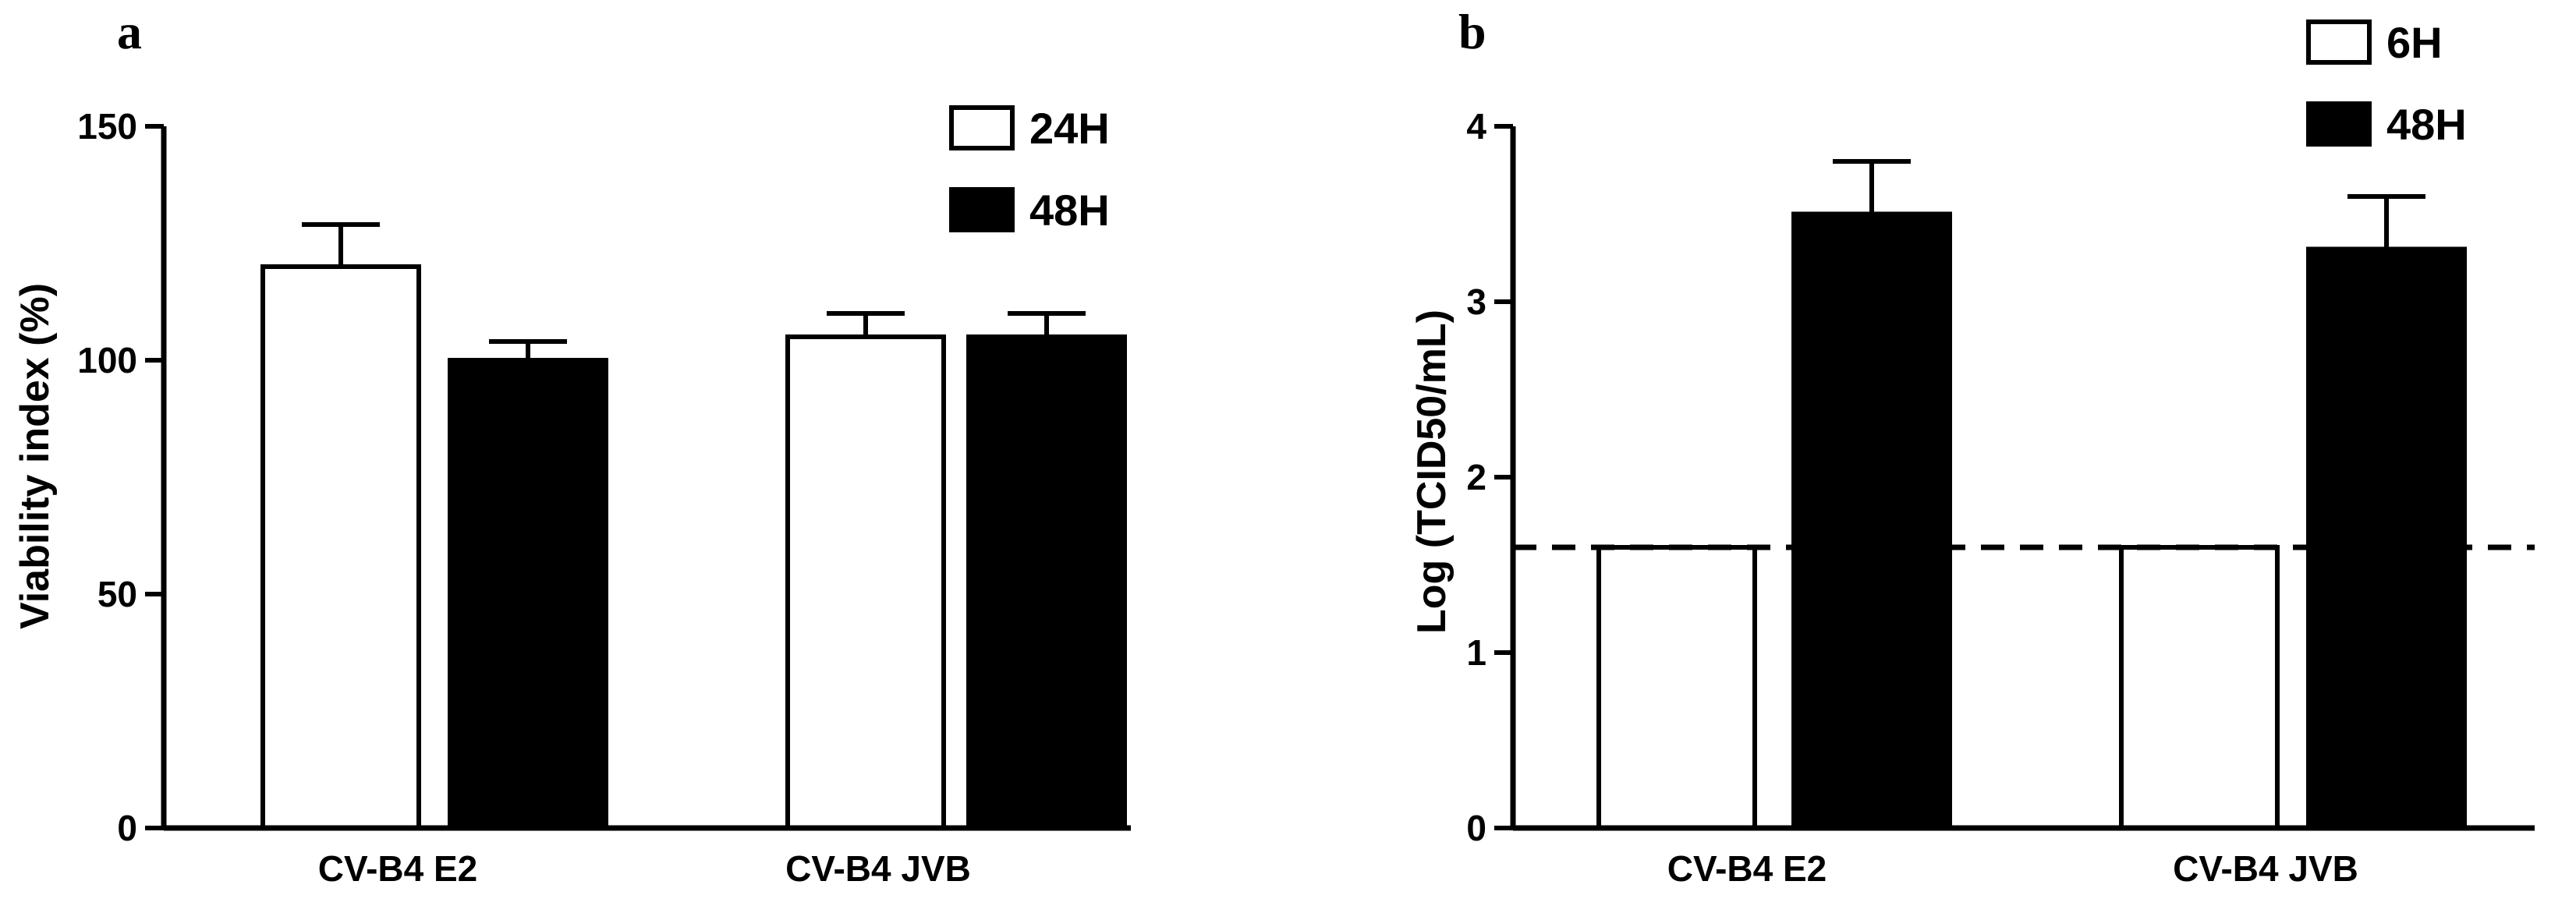 The width and height of the screenshot is (2576, 913). What do you see at coordinates (2414, 43) in the screenshot?
I see `panel-b-legend-label-6h: 6H` at bounding box center [2414, 43].